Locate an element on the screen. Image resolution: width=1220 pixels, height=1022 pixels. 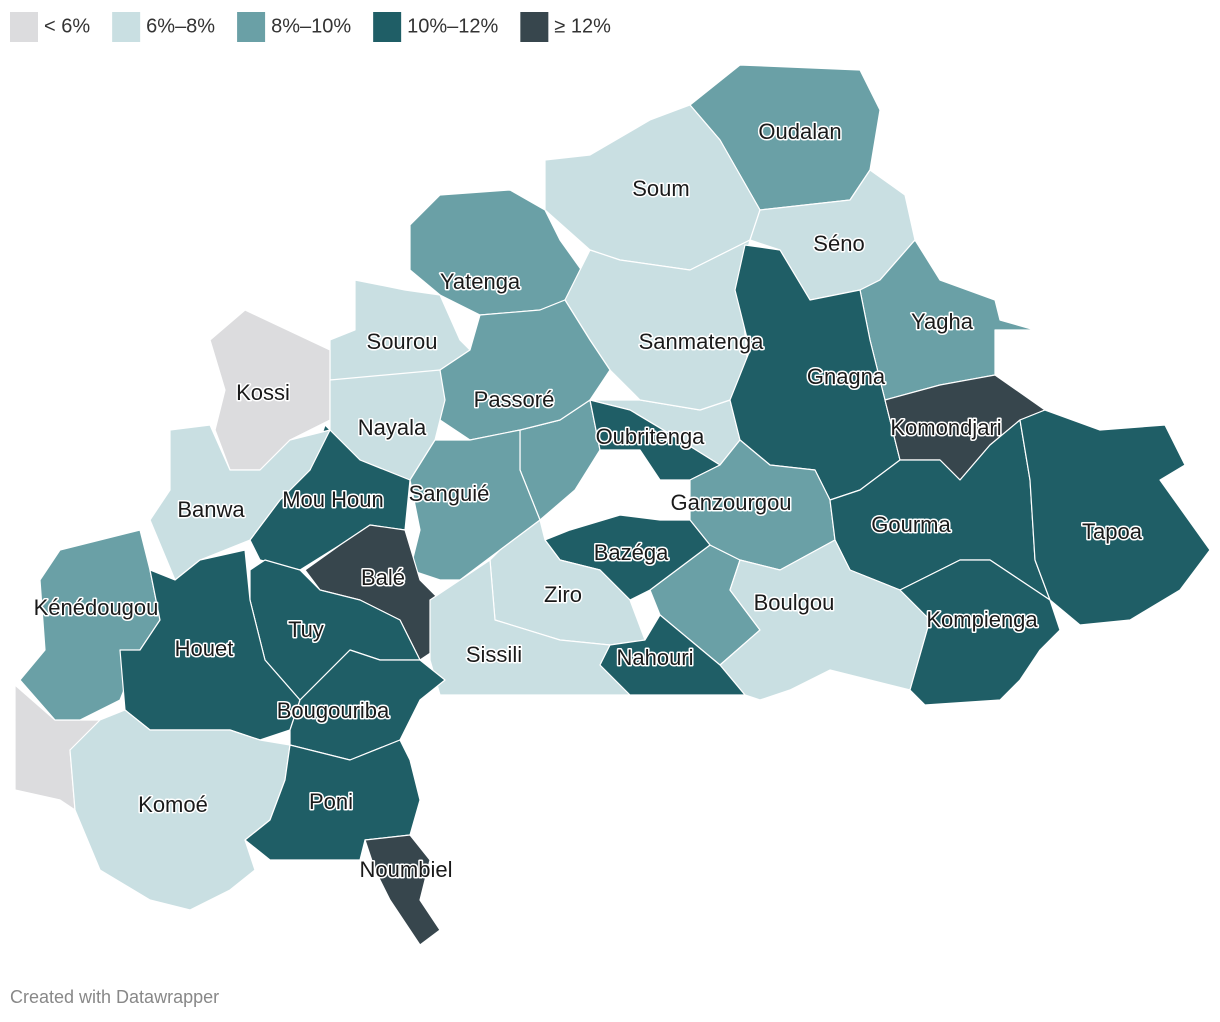
province-label: Mou Houn is located at coordinates (333, 499).